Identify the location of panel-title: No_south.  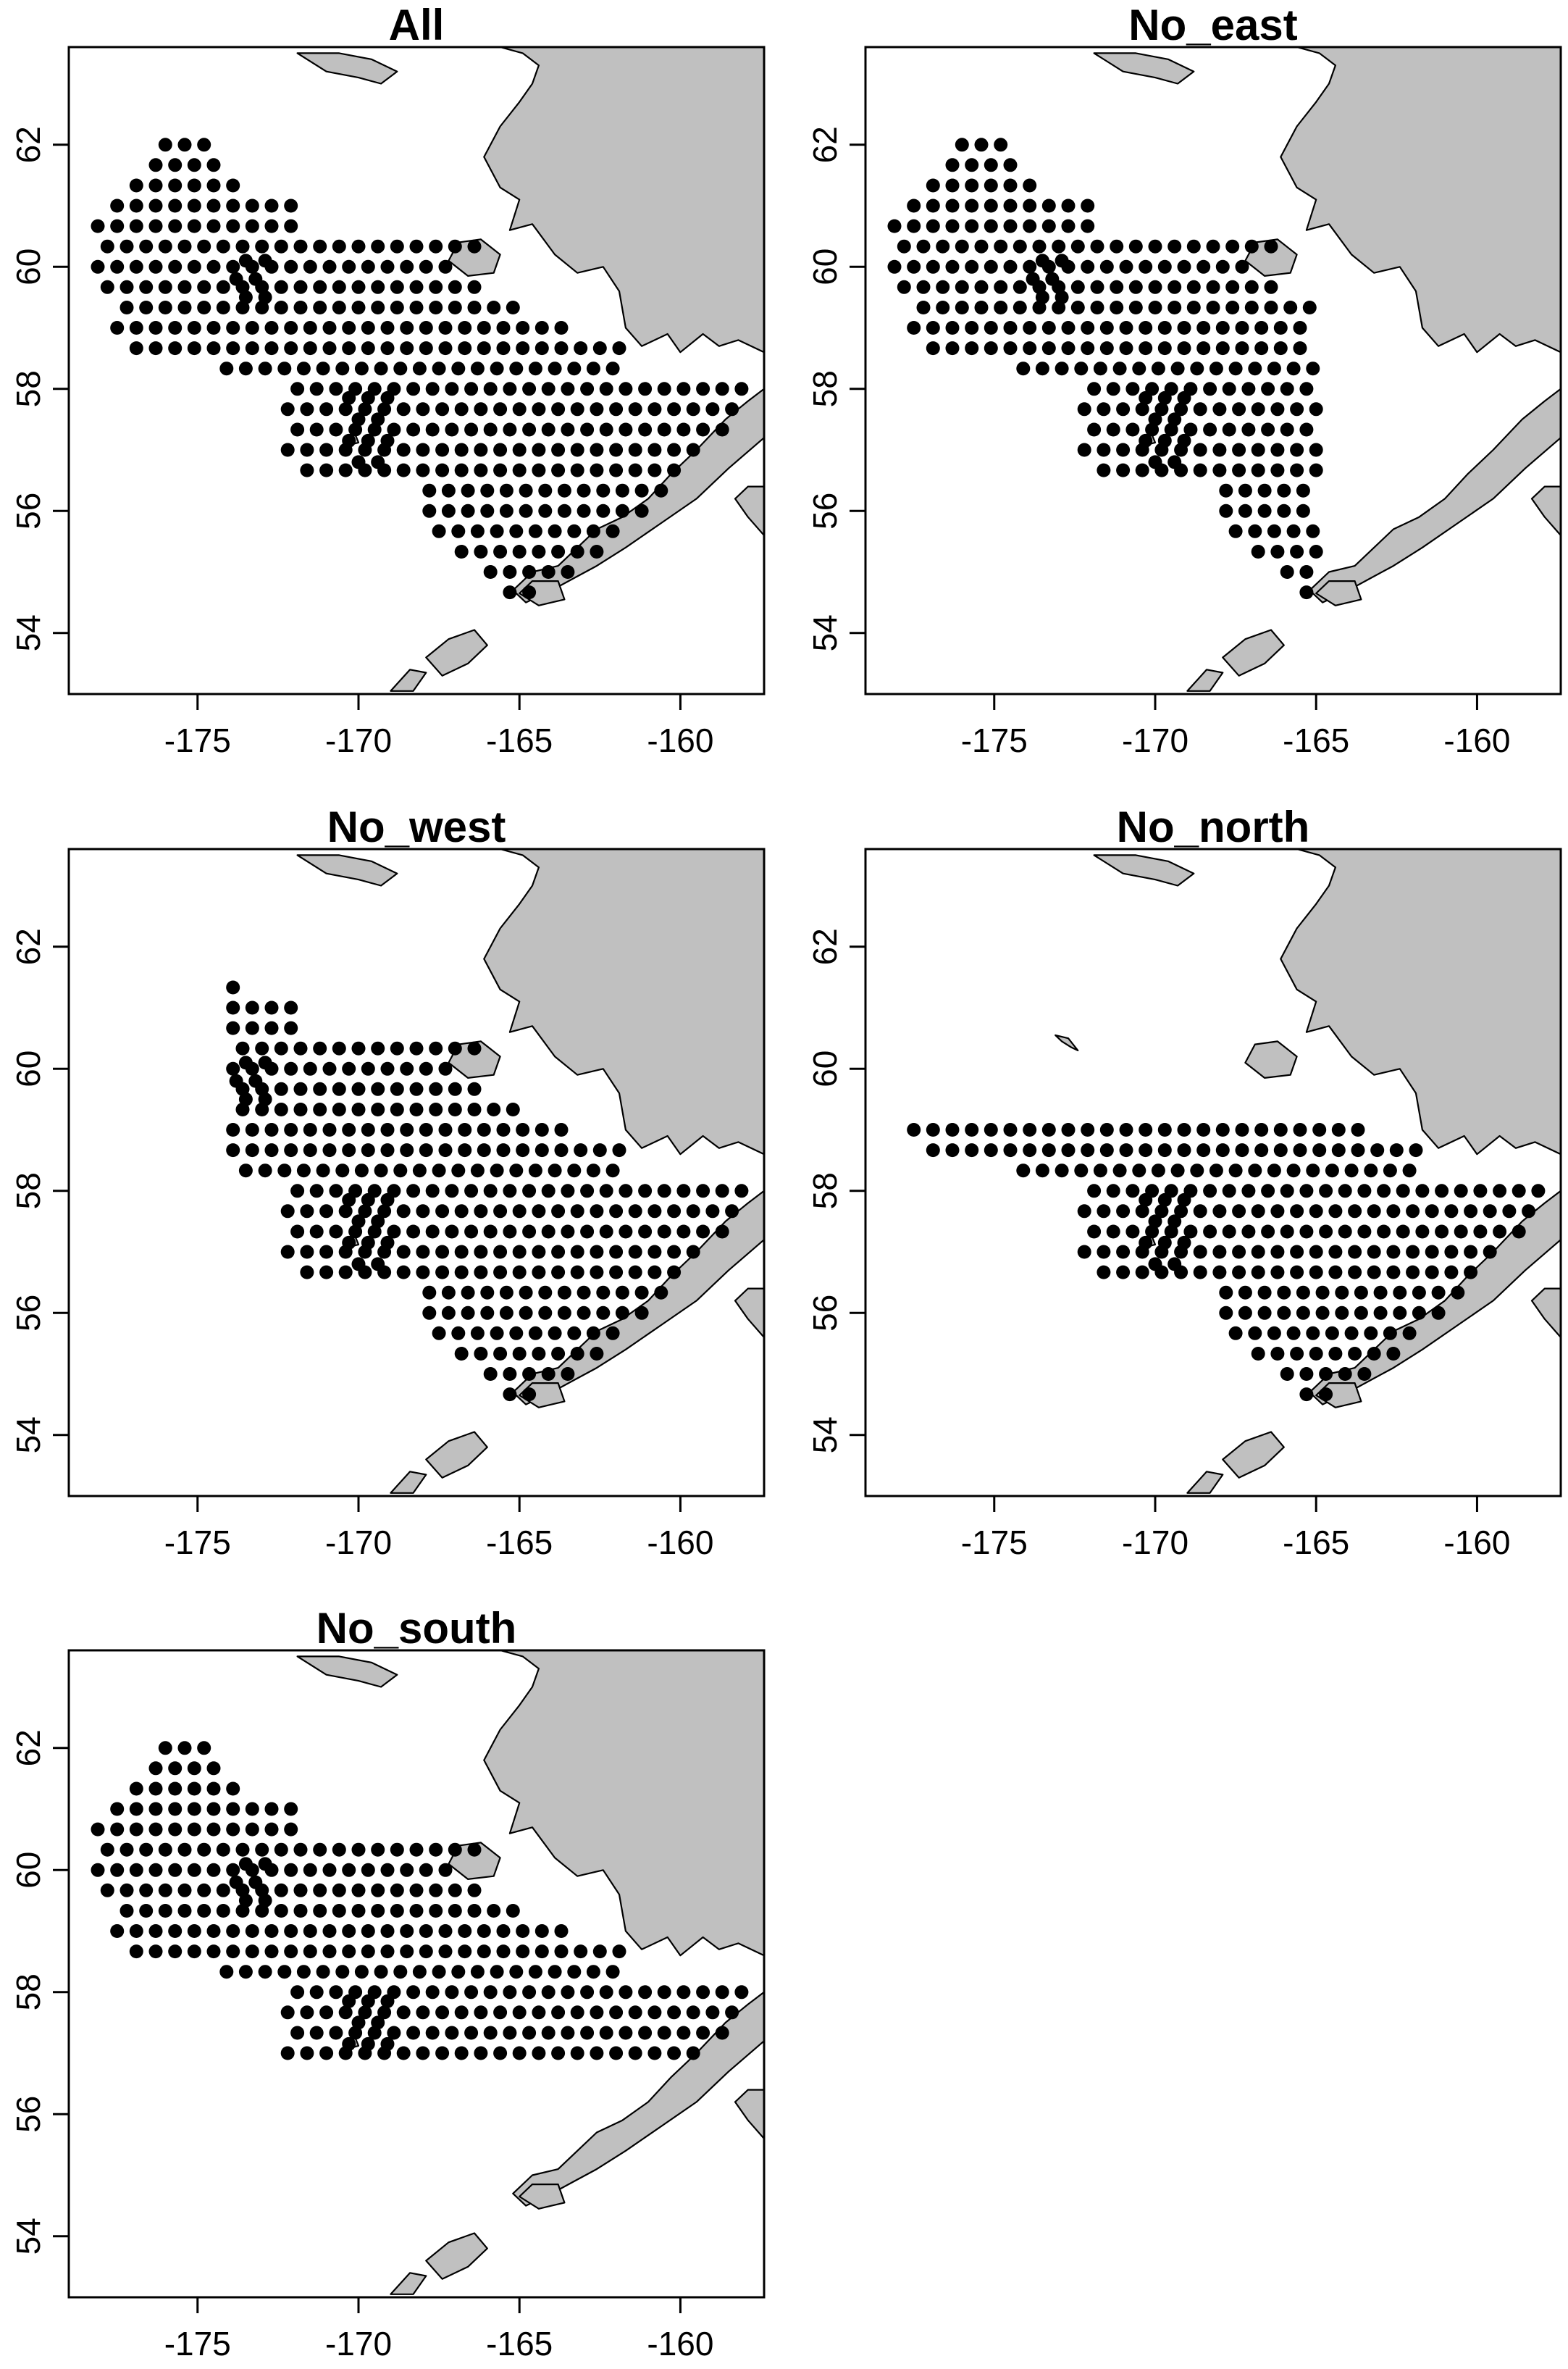
(416, 1628).